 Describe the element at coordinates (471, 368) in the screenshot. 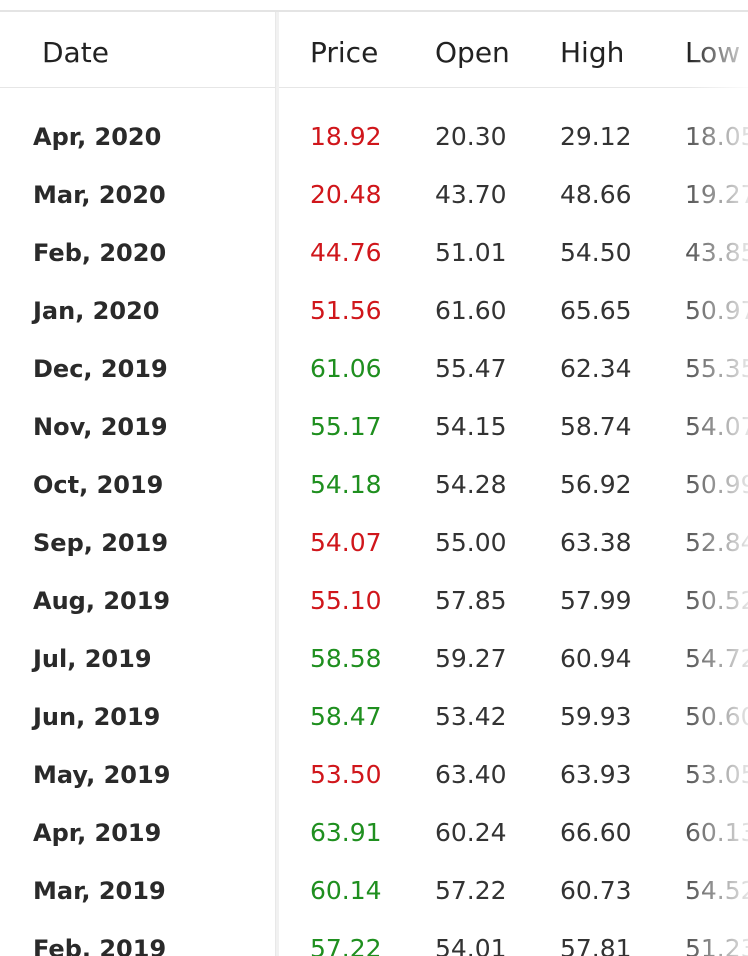

I see `cell-open: 55.47` at that location.